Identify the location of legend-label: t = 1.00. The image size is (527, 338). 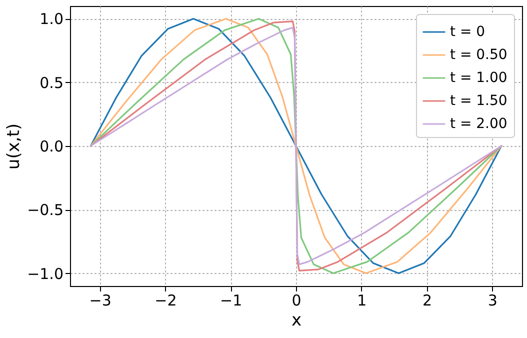
(479, 78).